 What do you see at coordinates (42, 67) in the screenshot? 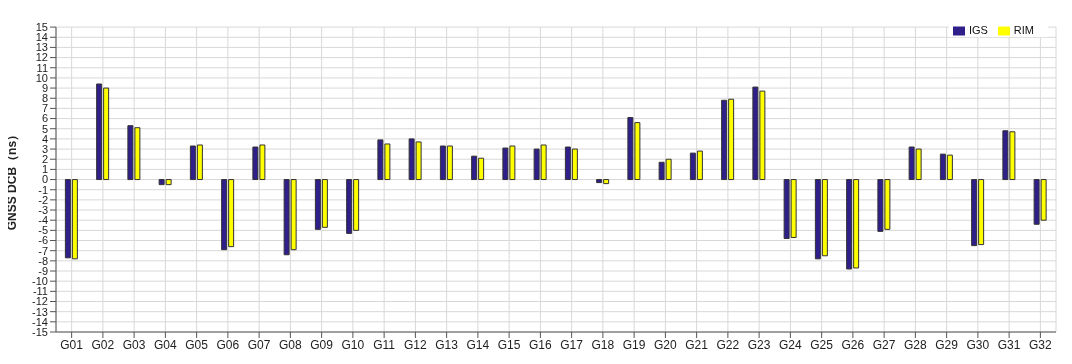
I see `y-tick-label: 11` at bounding box center [42, 67].